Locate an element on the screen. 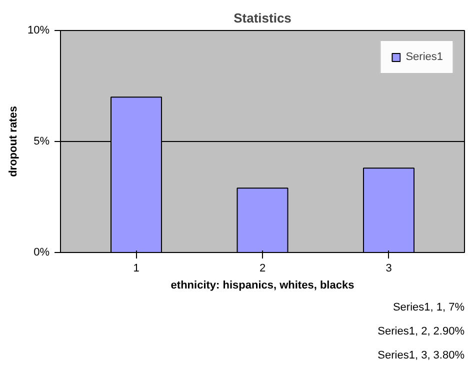 This screenshot has height=366, width=474. y-axis-title: dropout rates is located at coordinates (13, 141).